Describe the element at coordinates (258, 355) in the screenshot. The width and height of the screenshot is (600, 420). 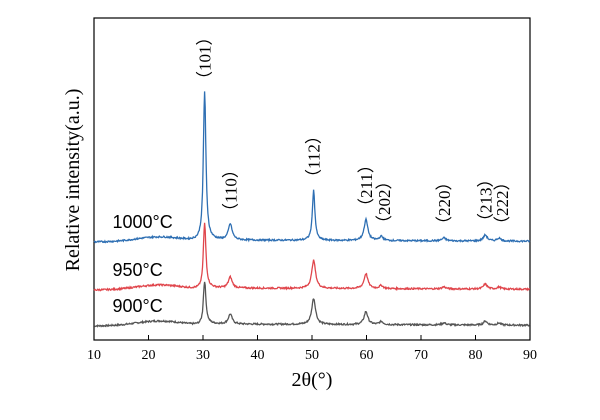
I see `x-tick-label: 40` at that location.